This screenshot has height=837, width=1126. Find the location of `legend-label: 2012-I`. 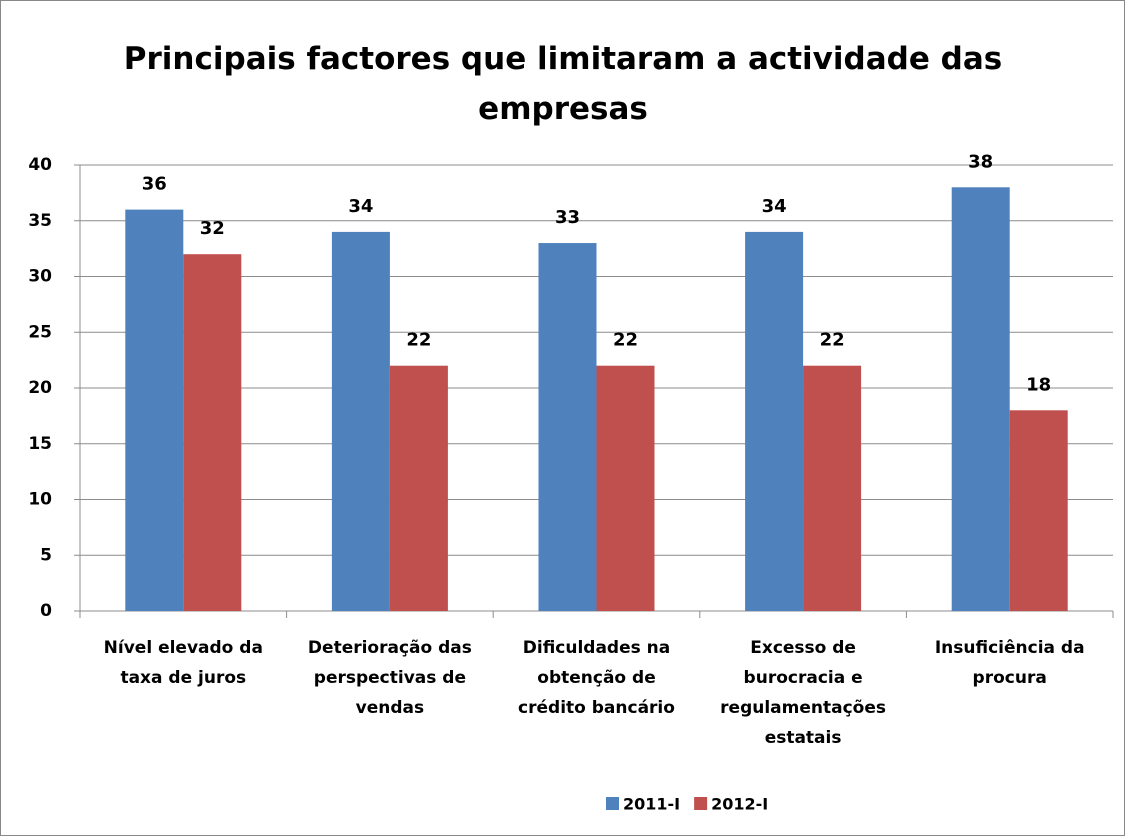

legend-label: 2012-I is located at coordinates (739, 804).